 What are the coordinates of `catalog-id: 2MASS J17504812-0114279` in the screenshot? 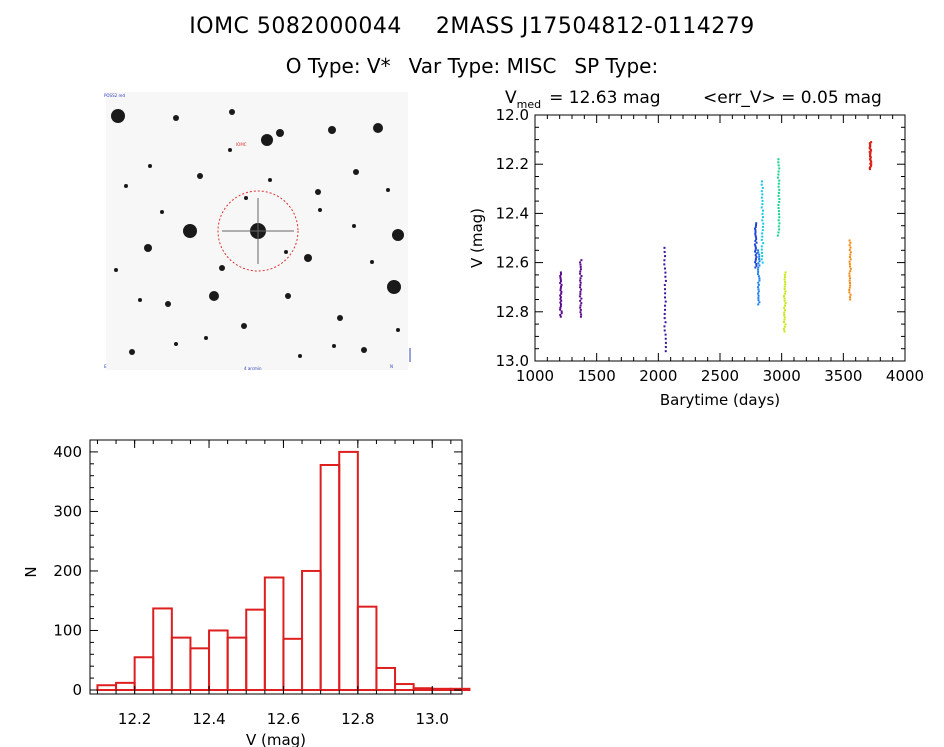 It's located at (595, 26).